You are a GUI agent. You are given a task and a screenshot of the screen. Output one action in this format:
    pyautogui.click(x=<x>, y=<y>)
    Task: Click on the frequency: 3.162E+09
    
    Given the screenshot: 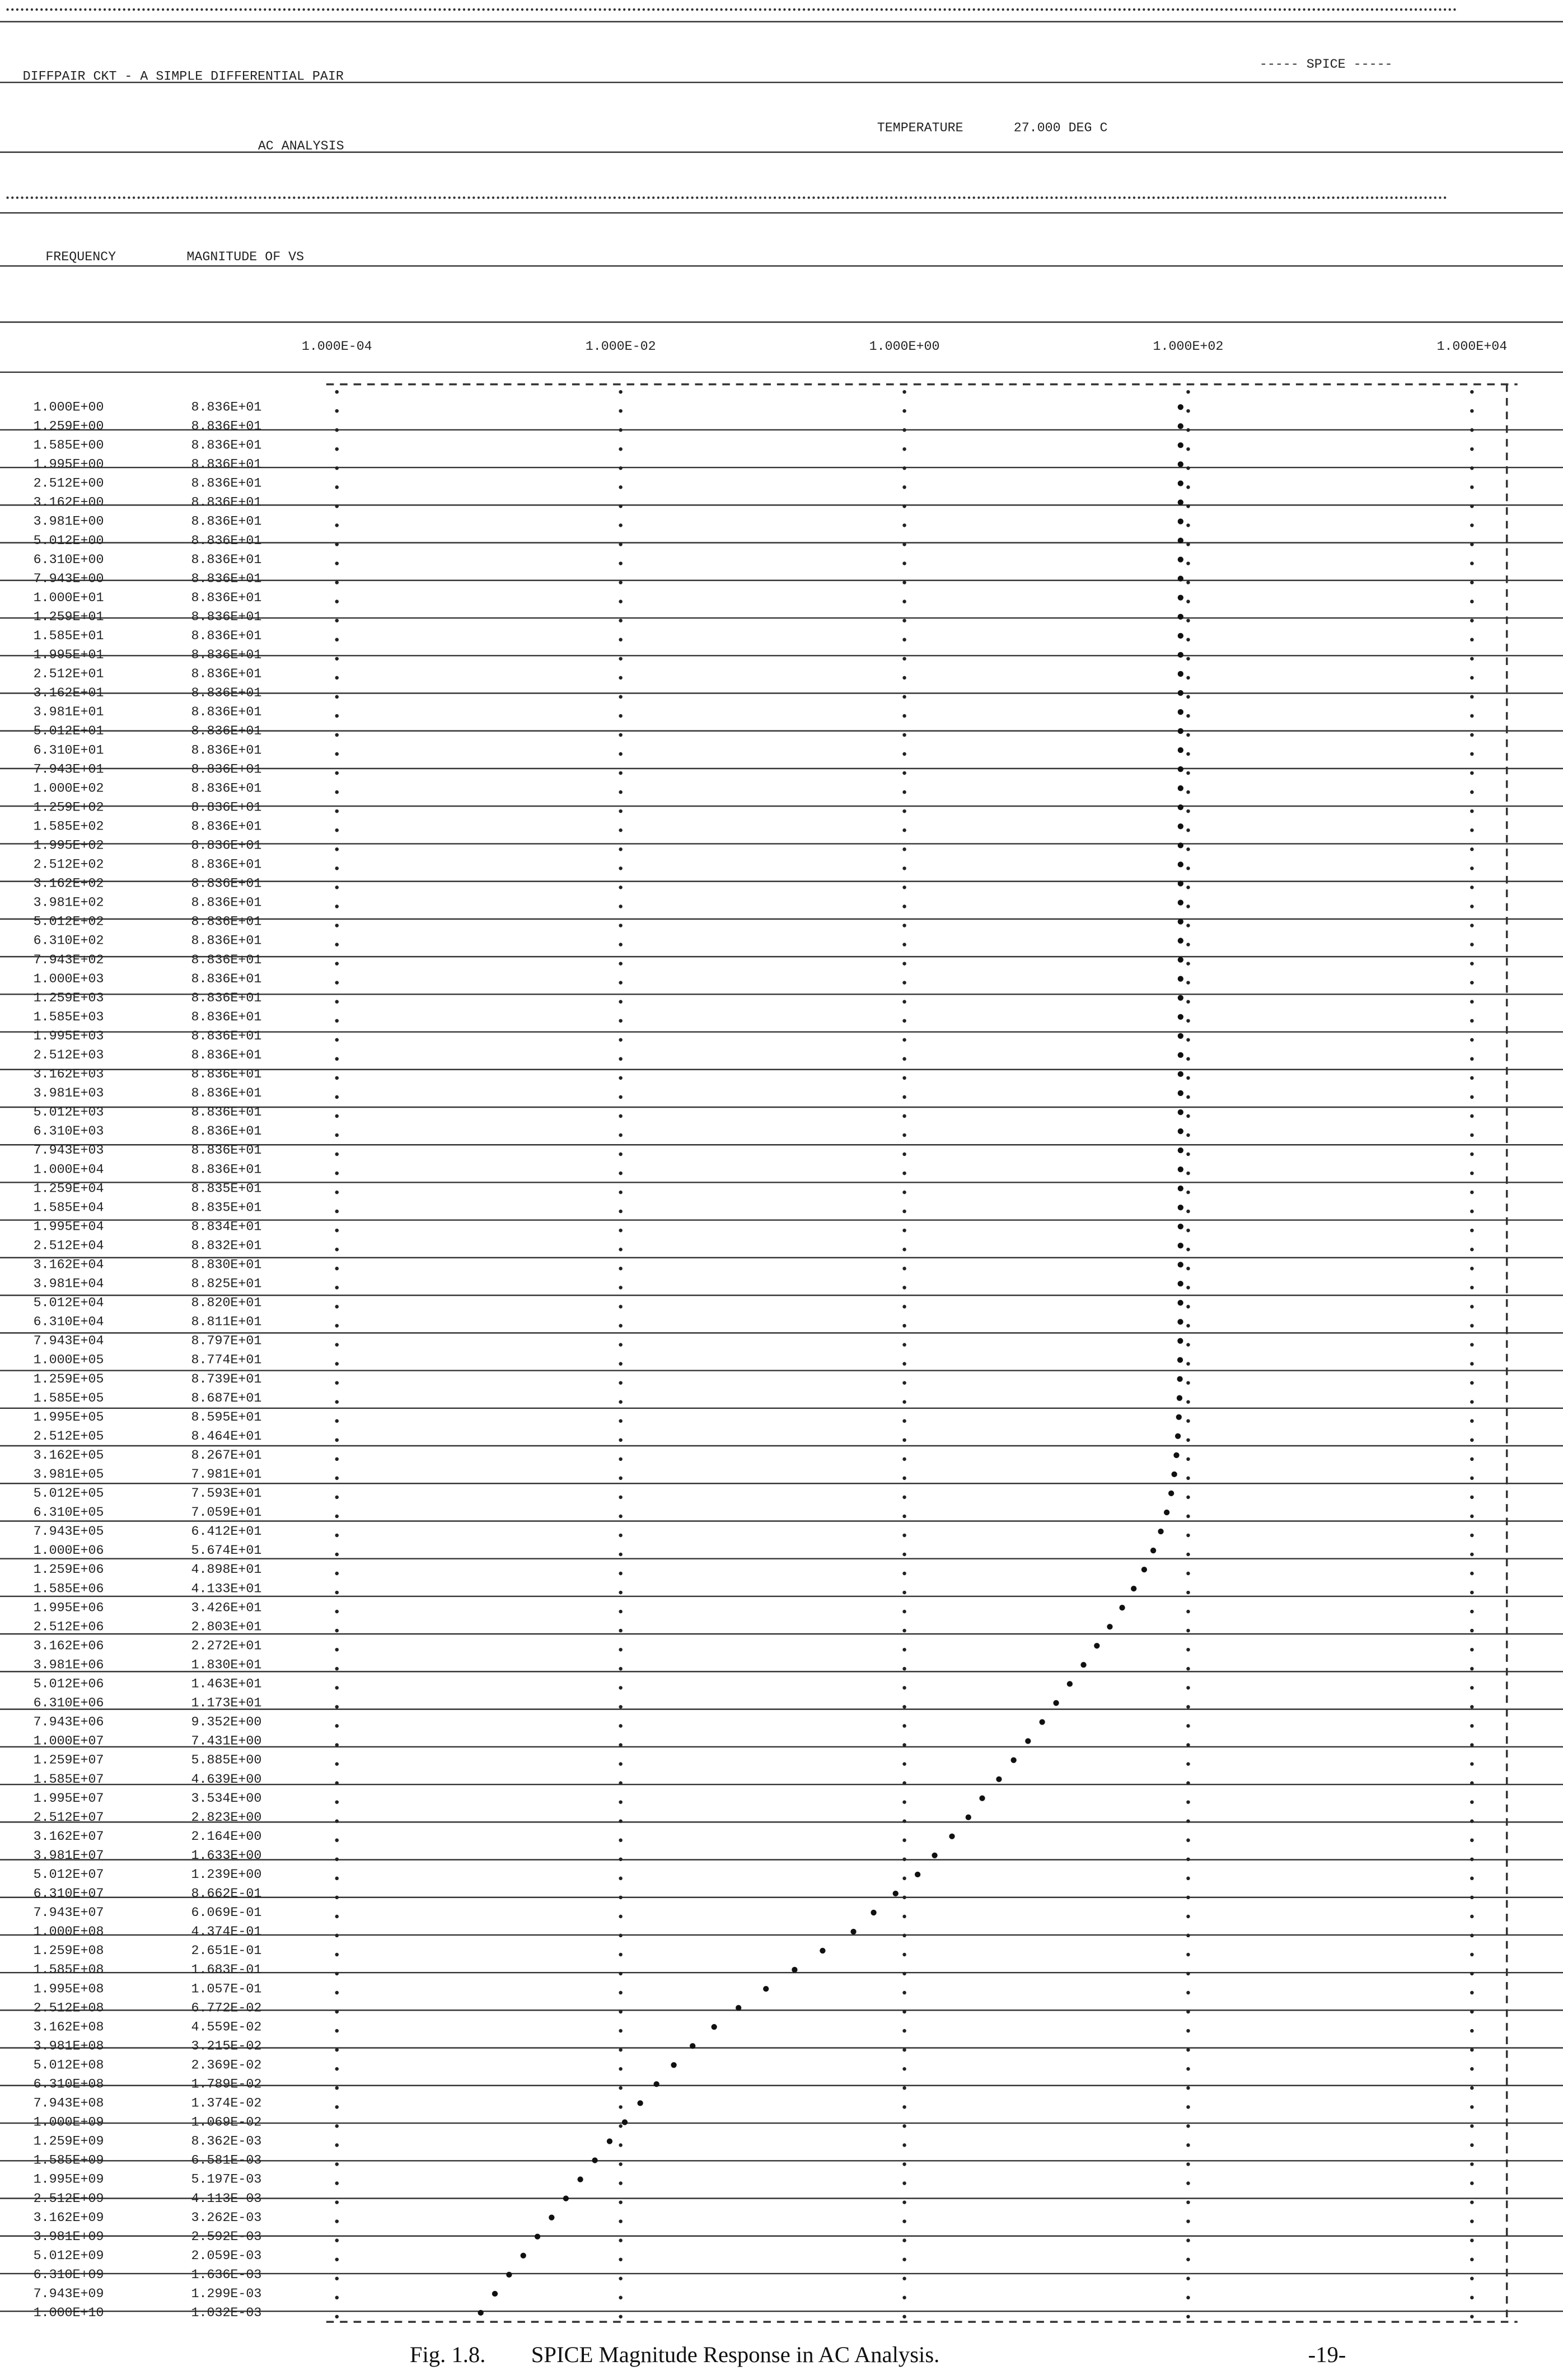 What is the action you would take?
    pyautogui.click(x=69, y=2217)
    